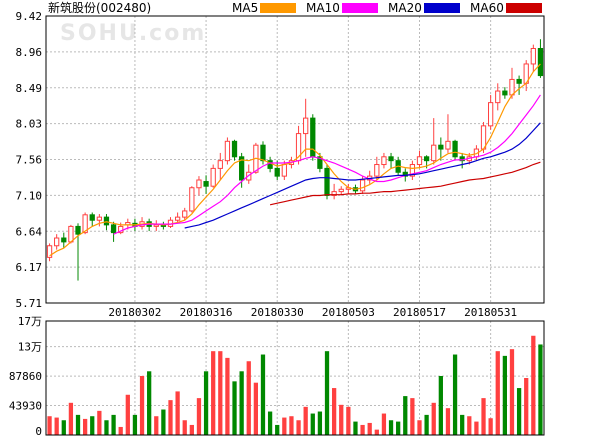 This screenshot has width=600, height=440. What do you see at coordinates (29, 195) in the screenshot?
I see `price-tick-label: 7.10` at bounding box center [29, 195].